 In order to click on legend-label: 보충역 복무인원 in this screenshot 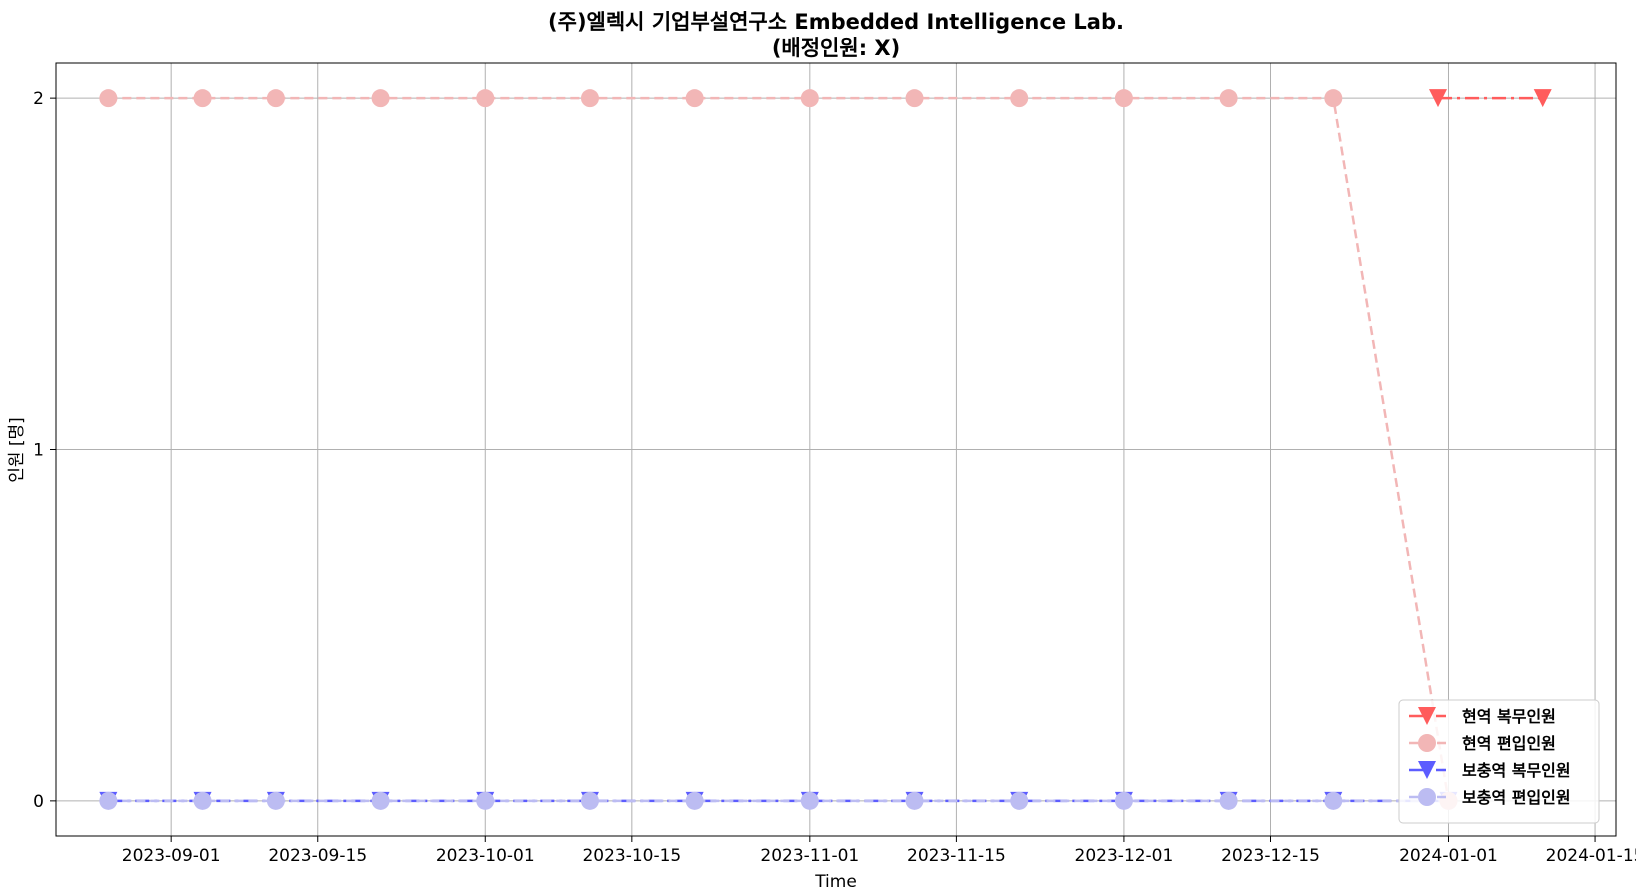, I will do `click(1516, 770)`.